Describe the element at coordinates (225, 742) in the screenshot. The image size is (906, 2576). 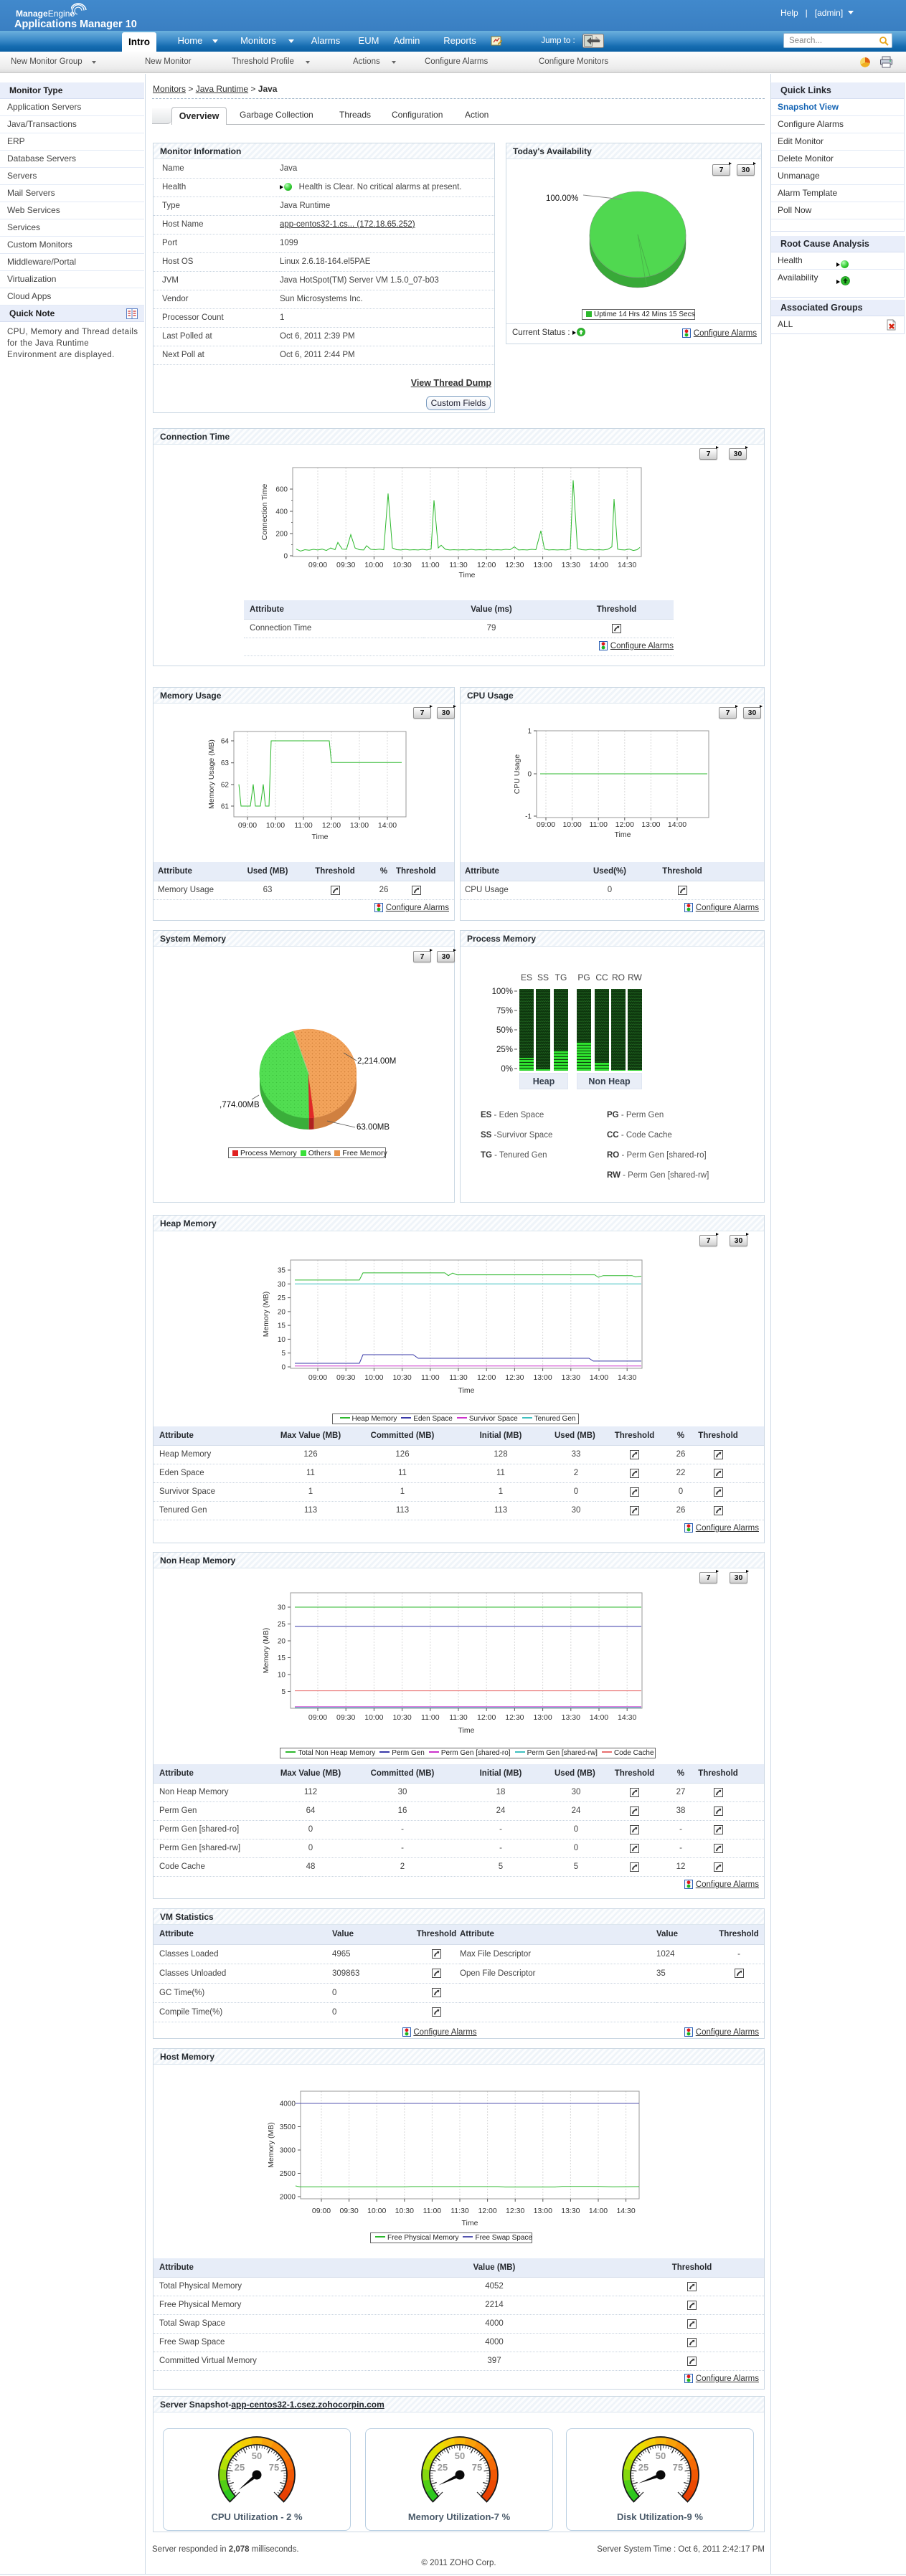
I see `svg-text: 64` at that location.